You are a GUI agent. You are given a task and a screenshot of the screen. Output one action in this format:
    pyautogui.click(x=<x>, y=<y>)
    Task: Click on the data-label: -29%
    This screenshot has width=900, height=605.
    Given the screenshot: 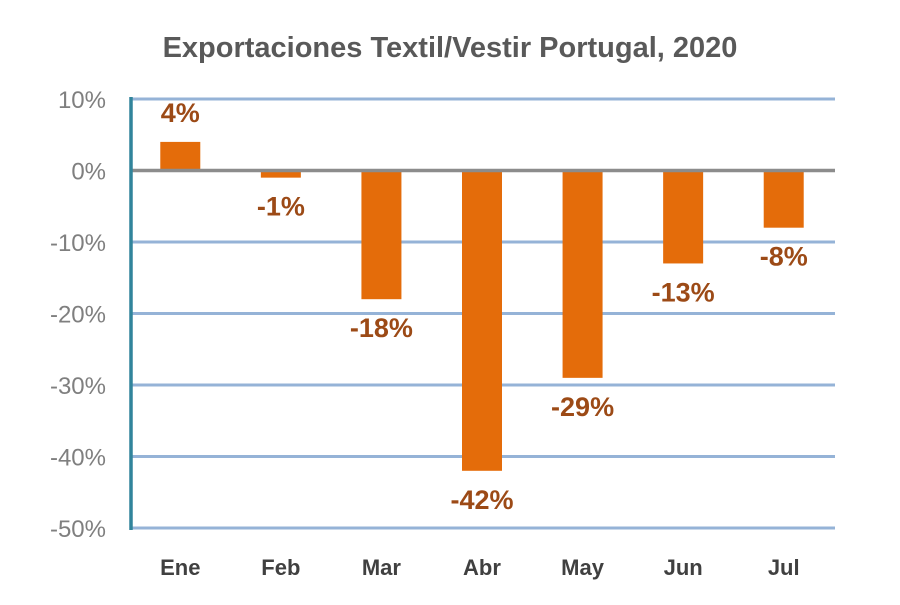 What is the action you would take?
    pyautogui.click(x=582, y=407)
    